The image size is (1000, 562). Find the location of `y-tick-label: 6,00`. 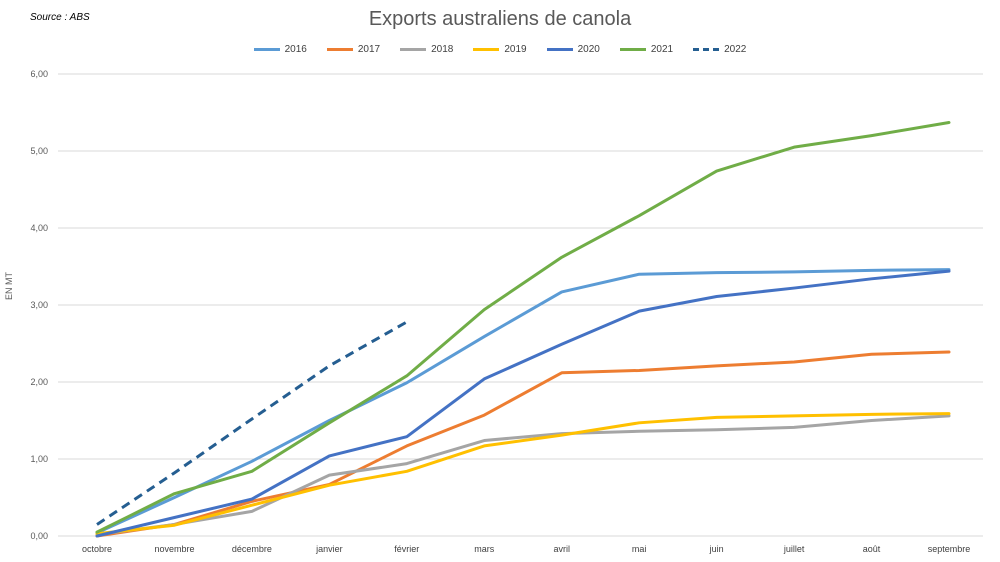

y-tick-label: 6,00 is located at coordinates (39, 74).